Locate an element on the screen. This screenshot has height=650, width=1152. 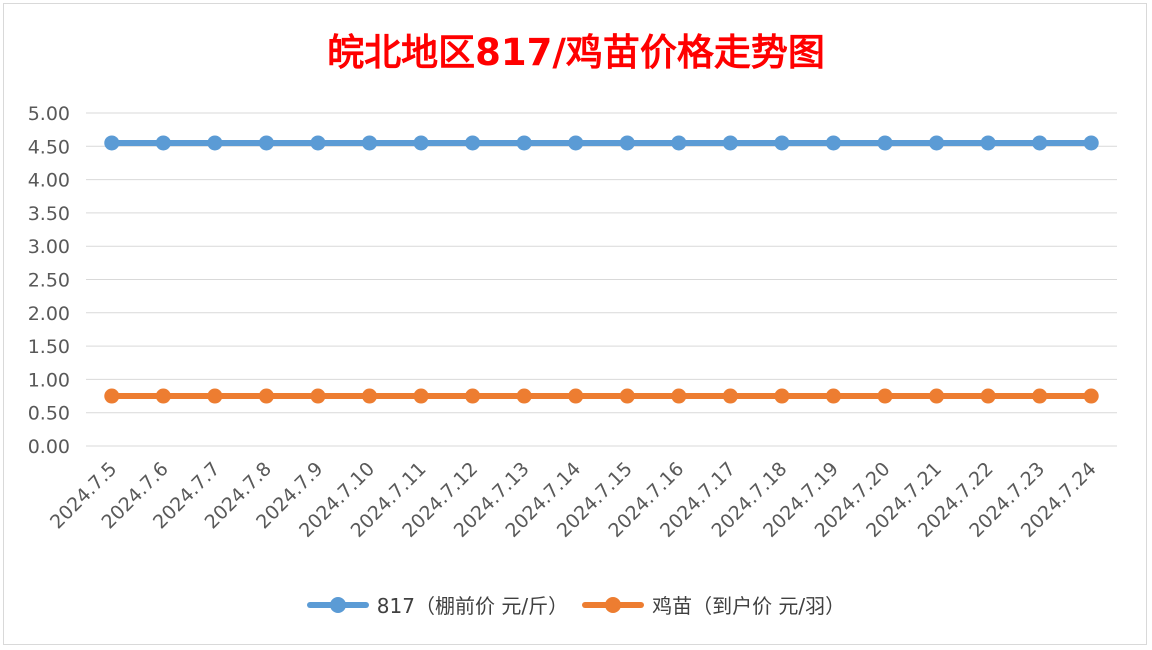
y-tick-label: 0.00 is located at coordinates (49, 447).